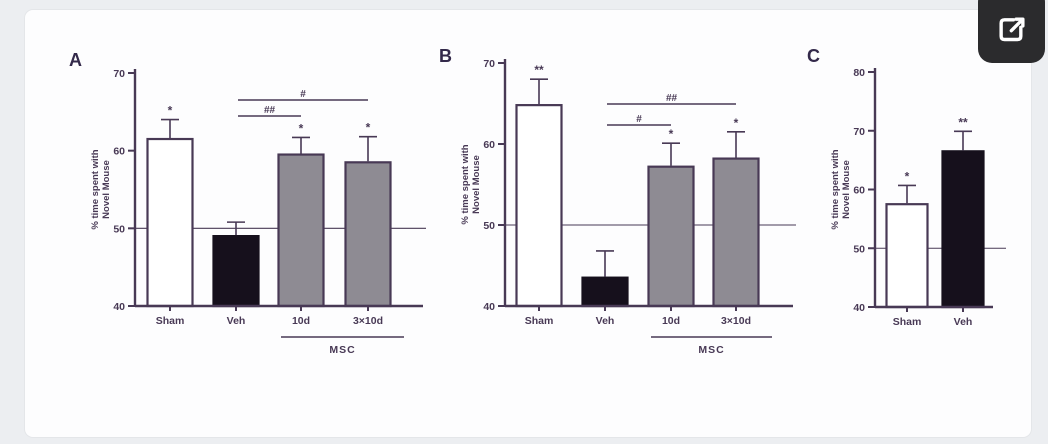 This screenshot has width=1048, height=444. What do you see at coordinates (445, 56) in the screenshot?
I see `panel-letter: B` at bounding box center [445, 56].